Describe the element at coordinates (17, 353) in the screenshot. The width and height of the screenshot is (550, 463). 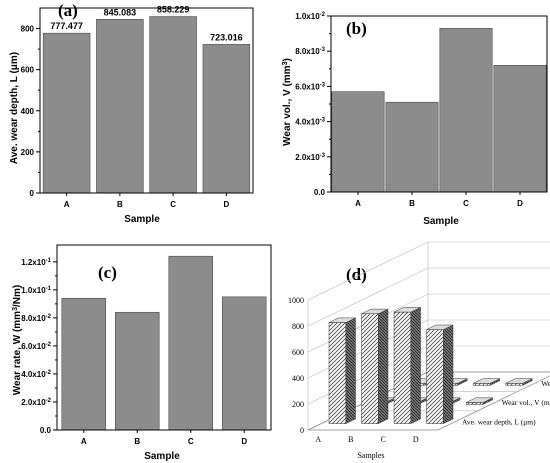
I see `y-axis-title-c-base: Wear rate, W (mm` at that location.